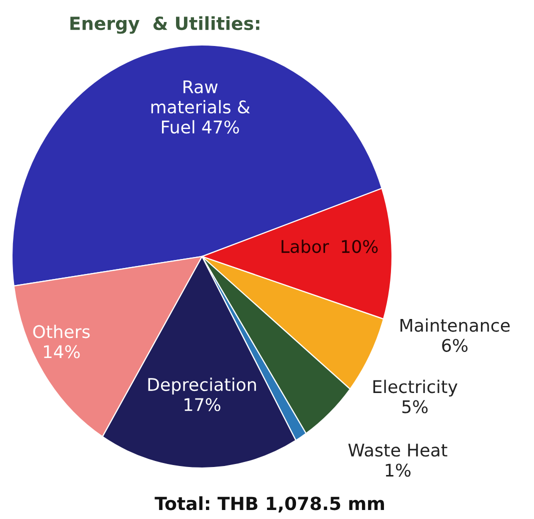  I want to click on data-label: 17%, so click(202, 405).